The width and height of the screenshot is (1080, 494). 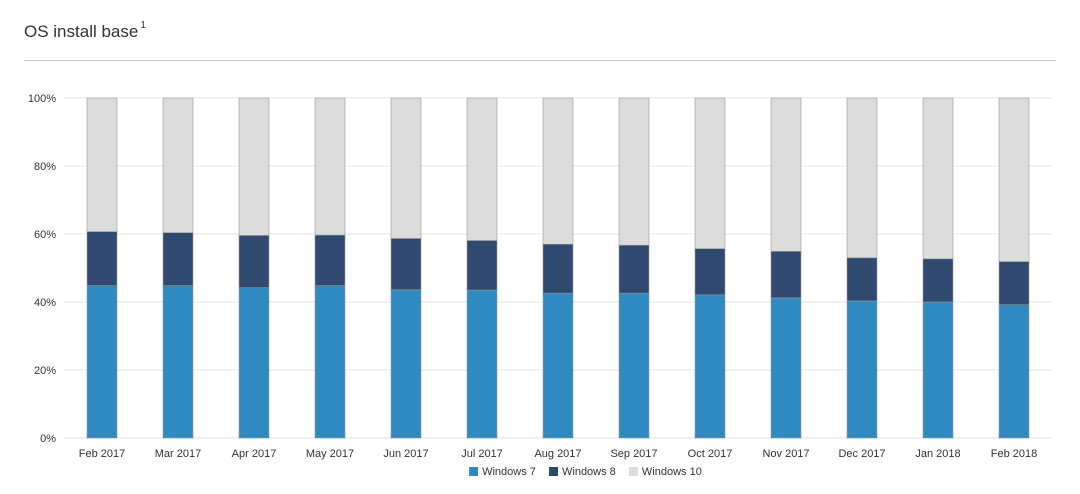 What do you see at coordinates (589, 472) in the screenshot?
I see `legend-label: Windows 8` at bounding box center [589, 472].